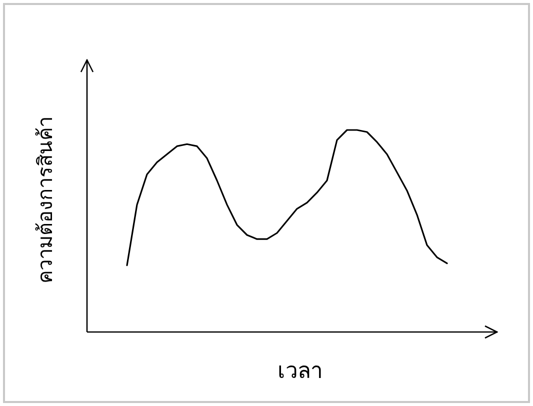 The image size is (533, 406). What do you see at coordinates (300, 371) in the screenshot?
I see `x-axis-title: เวลา` at bounding box center [300, 371].